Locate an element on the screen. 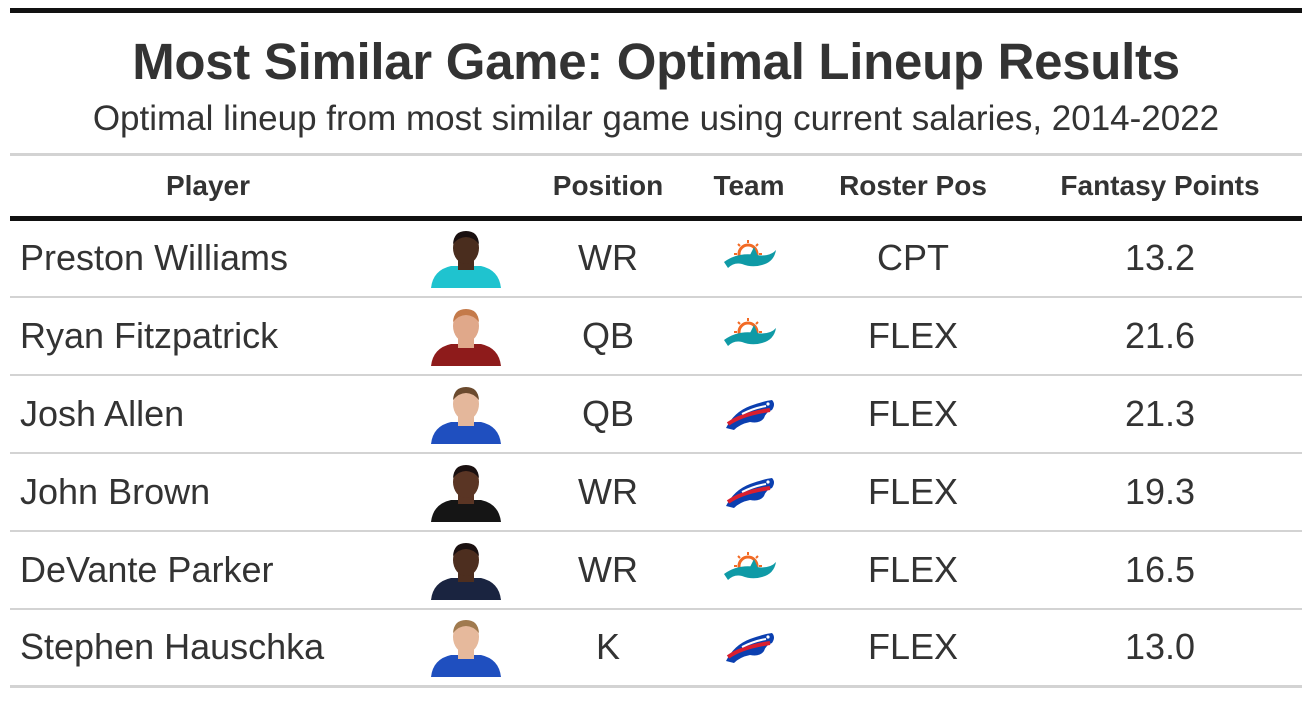 The image size is (1312, 702). table-row: Stephen Hauschka K FLEX 13.0 is located at coordinates (656, 648).